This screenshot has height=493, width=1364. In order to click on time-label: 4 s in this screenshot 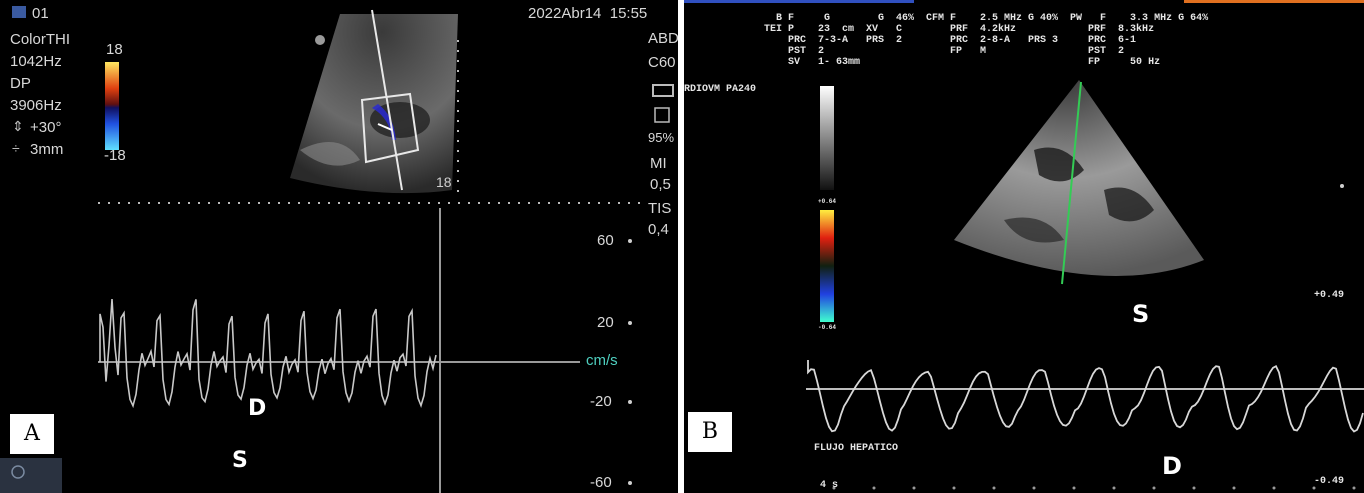, I will do `click(829, 485)`.